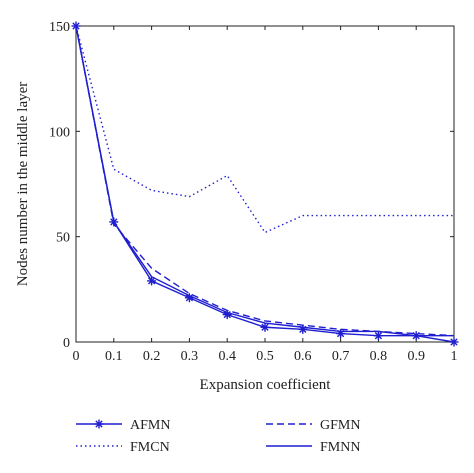  Describe the element at coordinates (218, 436) in the screenshot. I see `legend: AFMN GFMN FMCN FMNN` at that location.